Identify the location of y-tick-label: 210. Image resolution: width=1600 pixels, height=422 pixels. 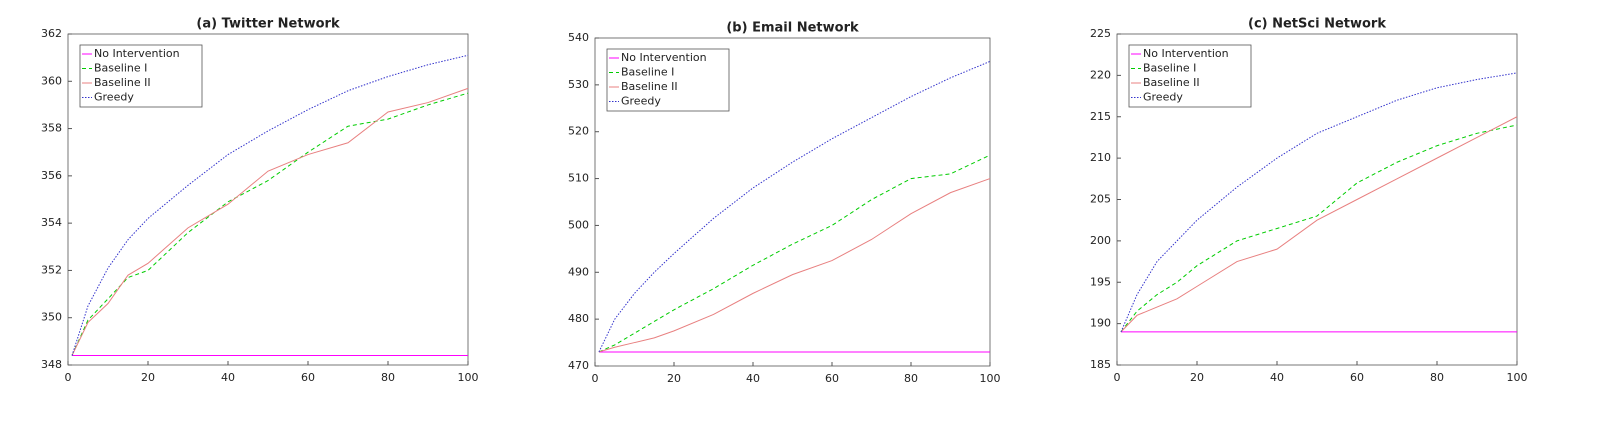
(1100, 157).